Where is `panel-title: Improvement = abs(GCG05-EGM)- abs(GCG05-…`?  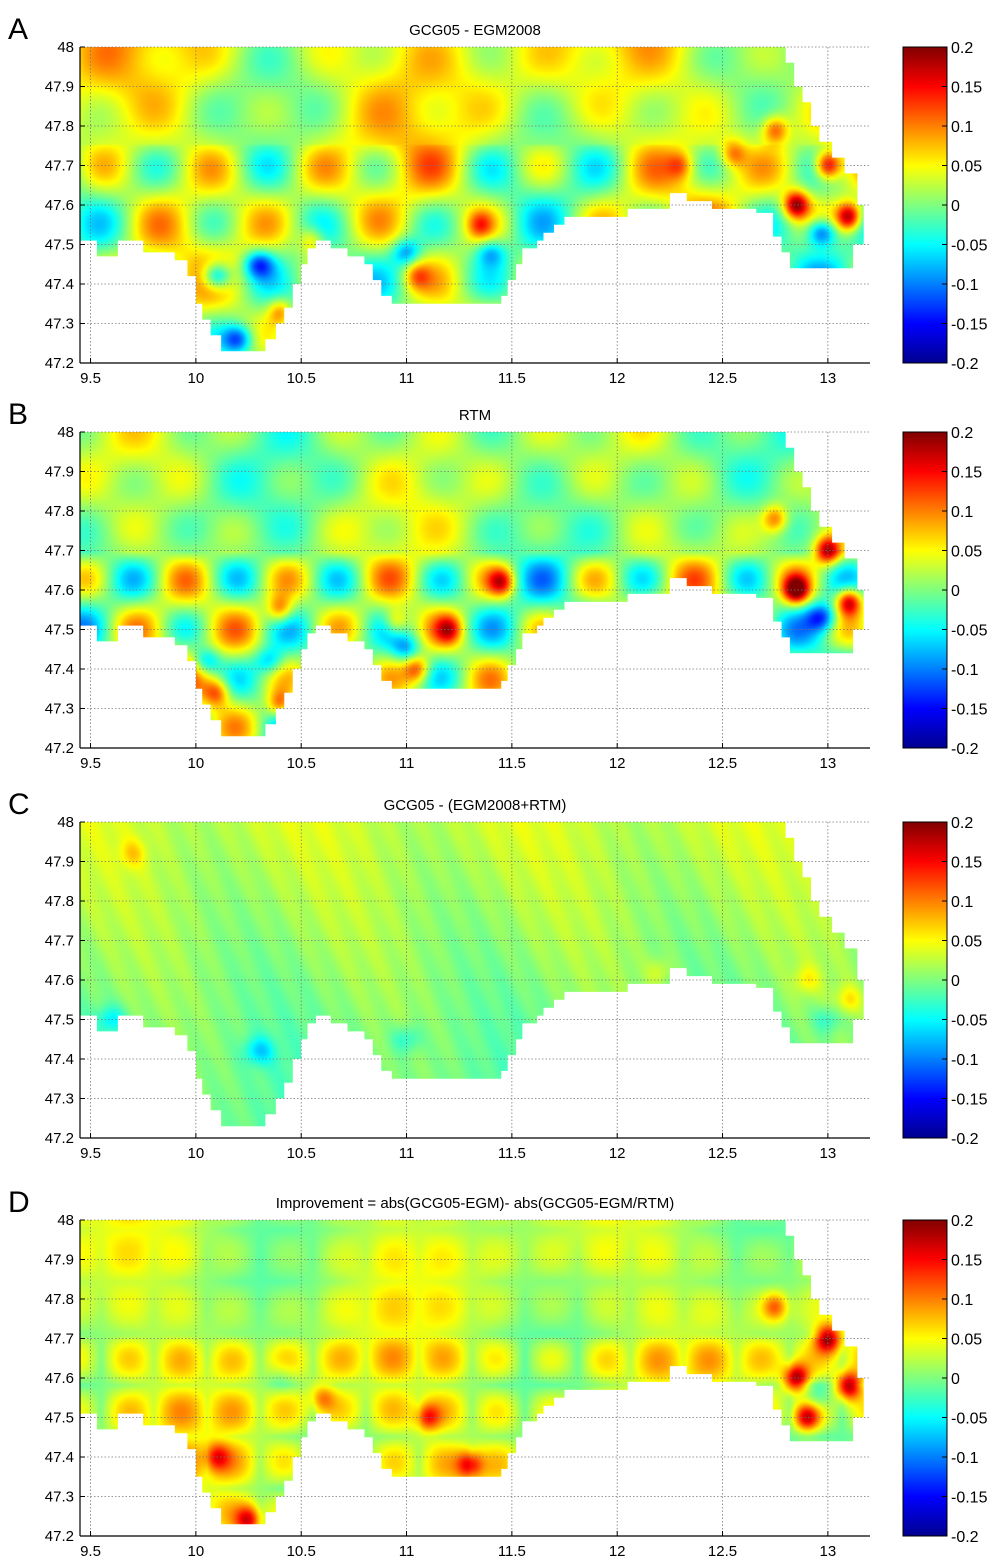 panel-title: Improvement = abs(GCG05-EGM)- abs(GCG05-… is located at coordinates (475, 1203).